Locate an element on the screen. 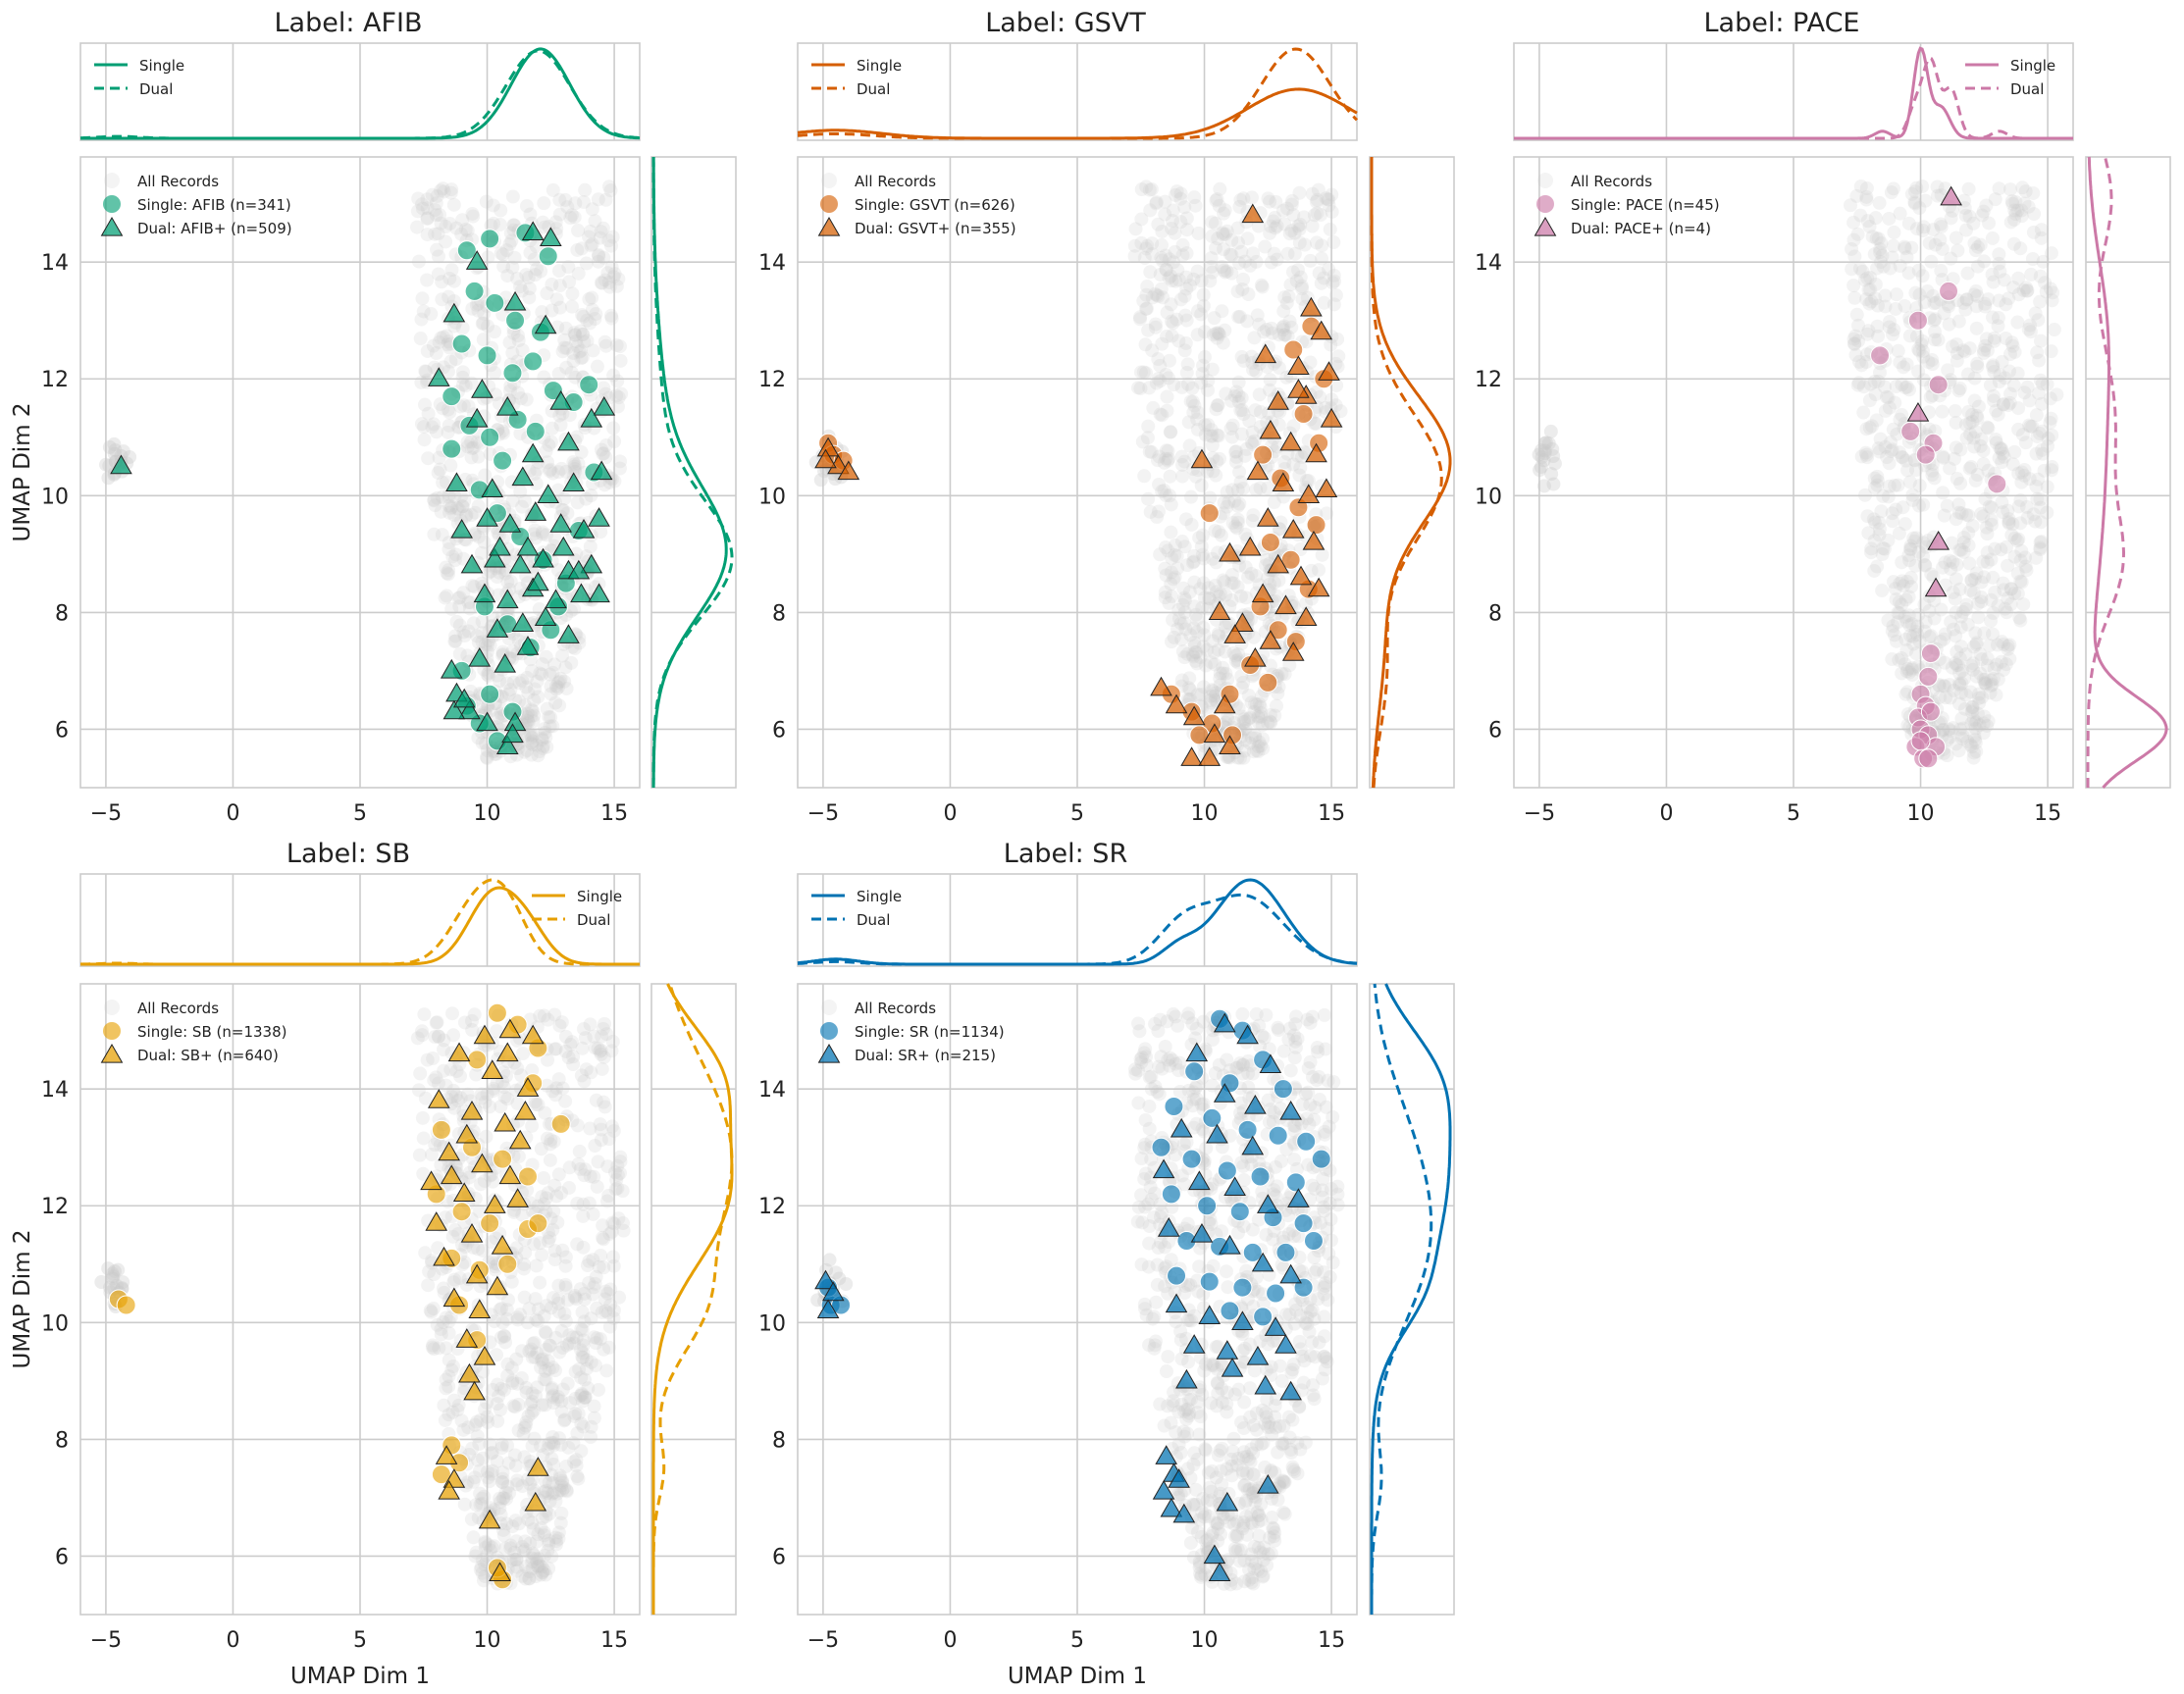 This screenshot has height=1694, width=2184. x-tick-label: 15 is located at coordinates (1331, 813).